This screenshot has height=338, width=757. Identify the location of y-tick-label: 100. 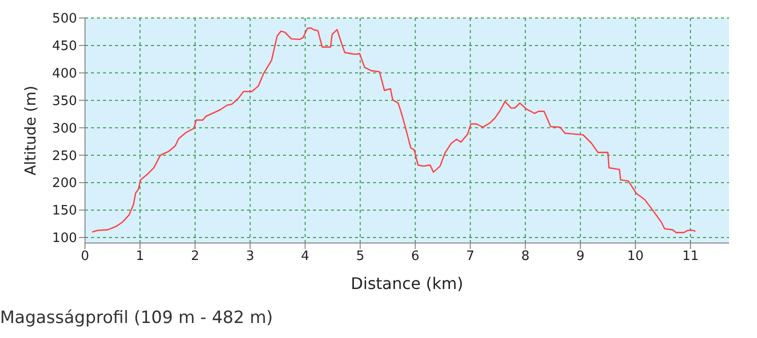
(64, 238).